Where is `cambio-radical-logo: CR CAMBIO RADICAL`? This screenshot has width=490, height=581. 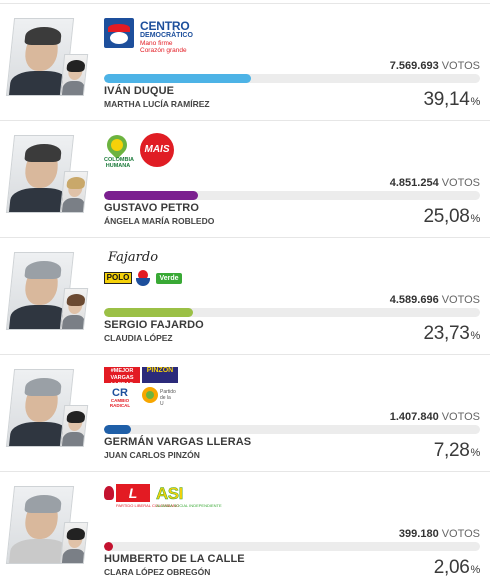
cambio-radical-logo: CR CAMBIO RADICAL is located at coordinates (120, 397).